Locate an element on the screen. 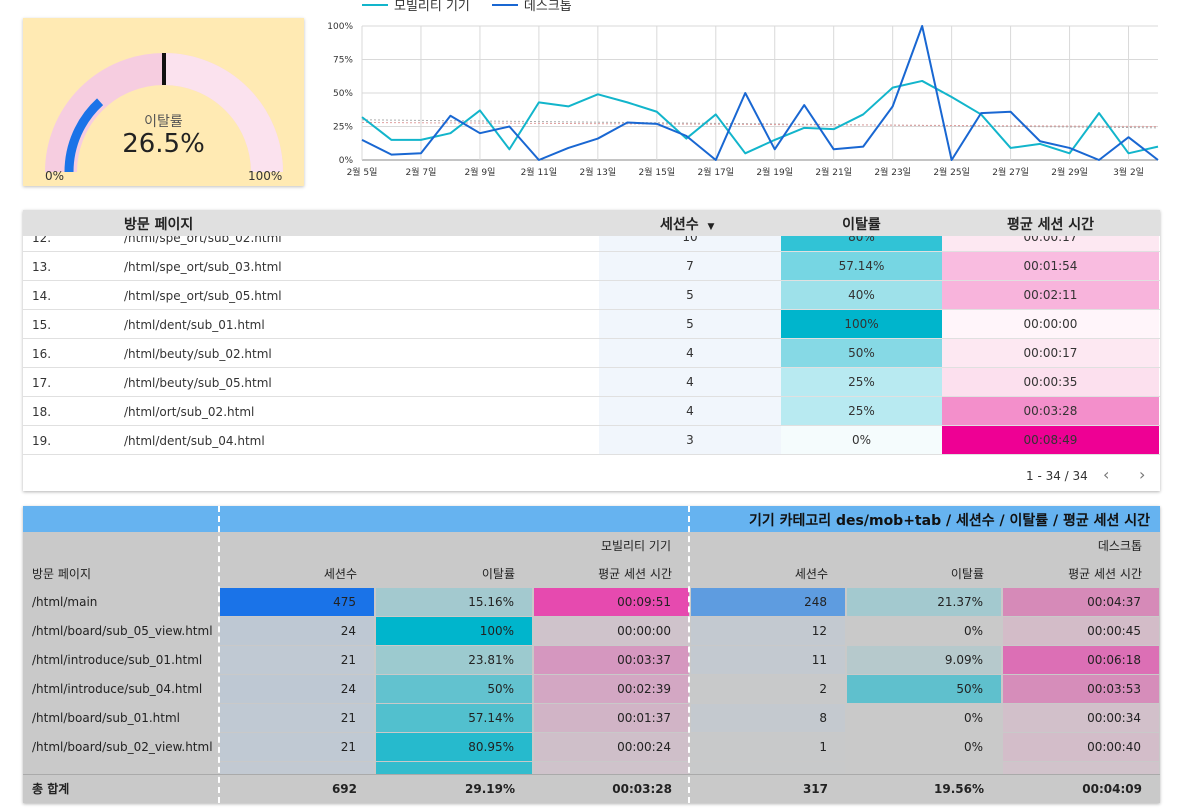  col-header-bounce: 이탈률 is located at coordinates (861, 225).